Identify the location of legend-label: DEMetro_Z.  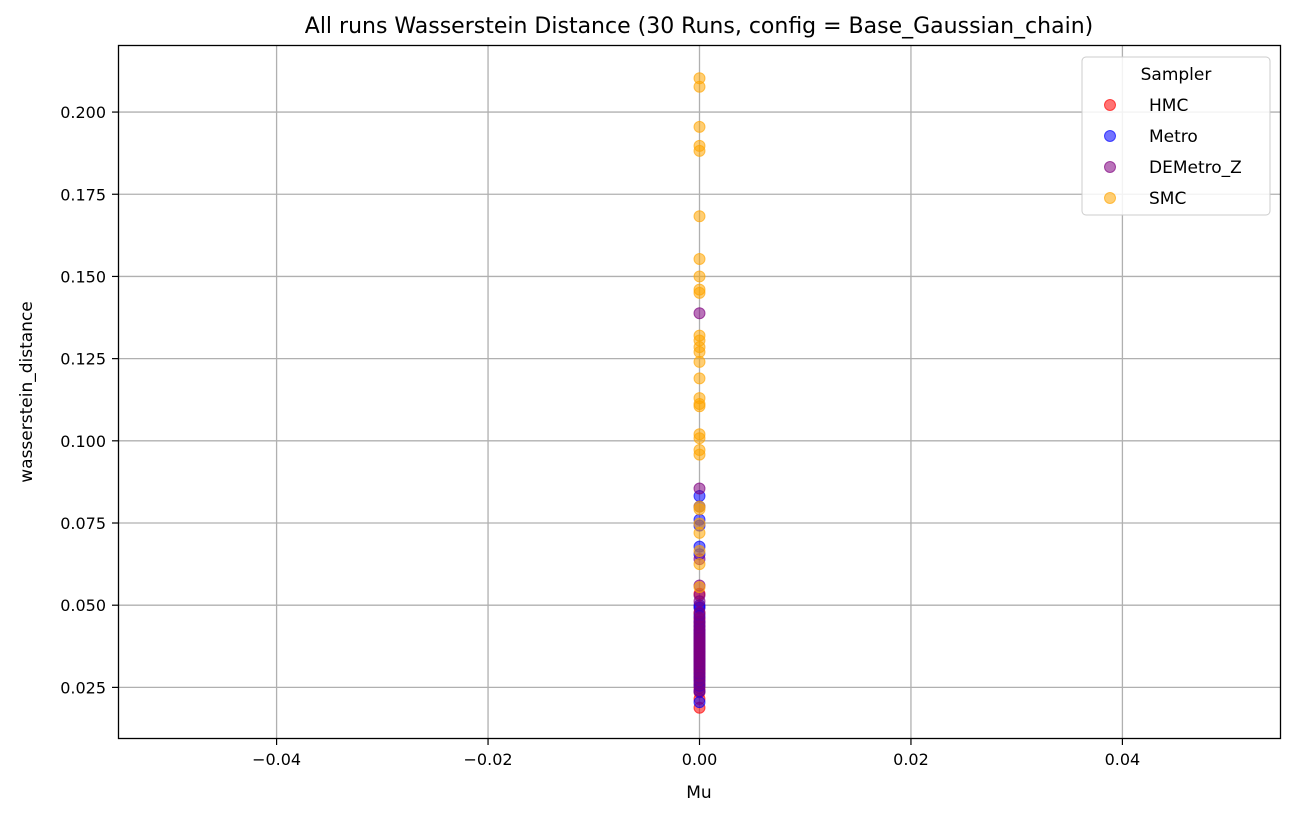
(1195, 168).